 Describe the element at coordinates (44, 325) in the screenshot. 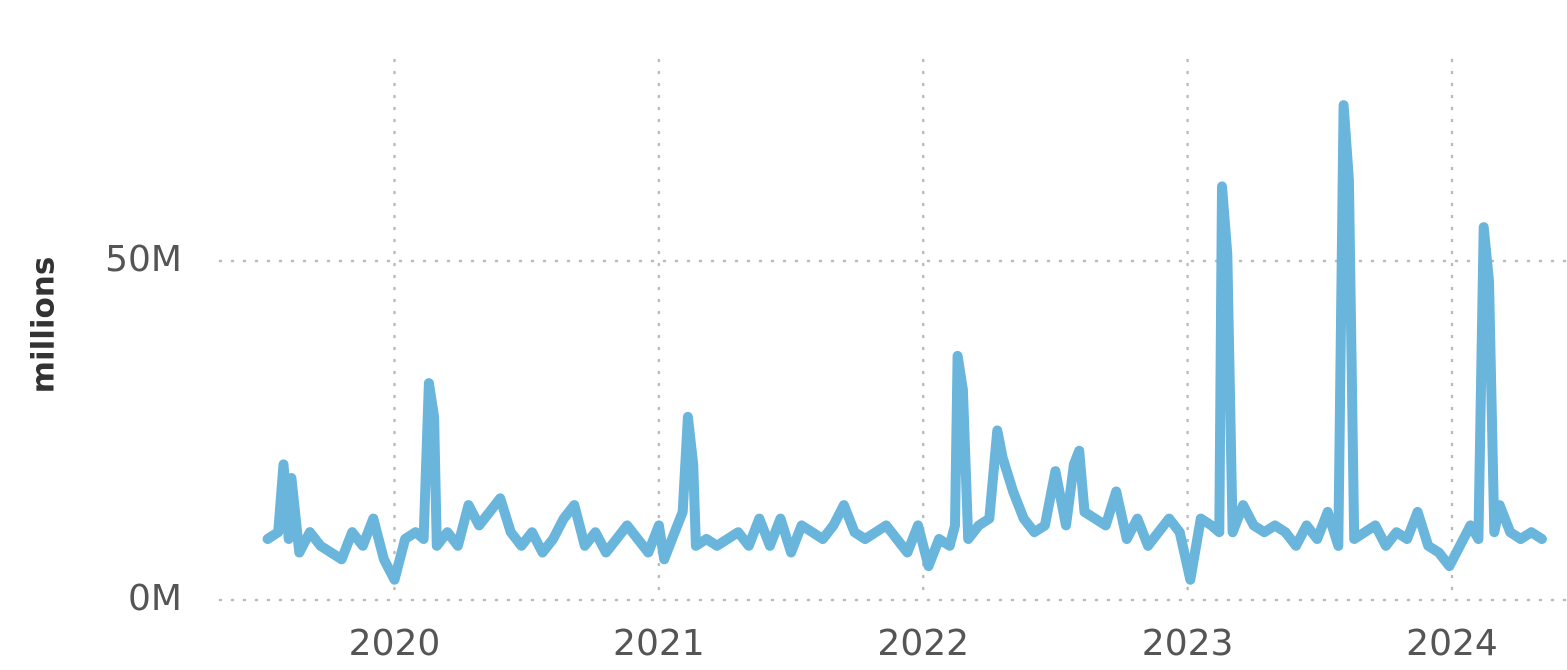

I see `y-axis-label: millions` at that location.